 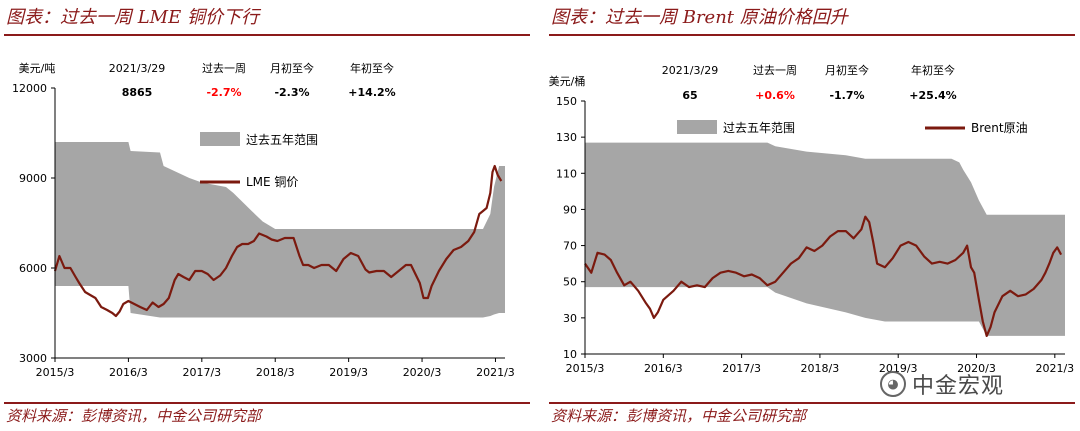 What do you see at coordinates (33, 358) in the screenshot?
I see `y-tick-label: 3000` at bounding box center [33, 358].